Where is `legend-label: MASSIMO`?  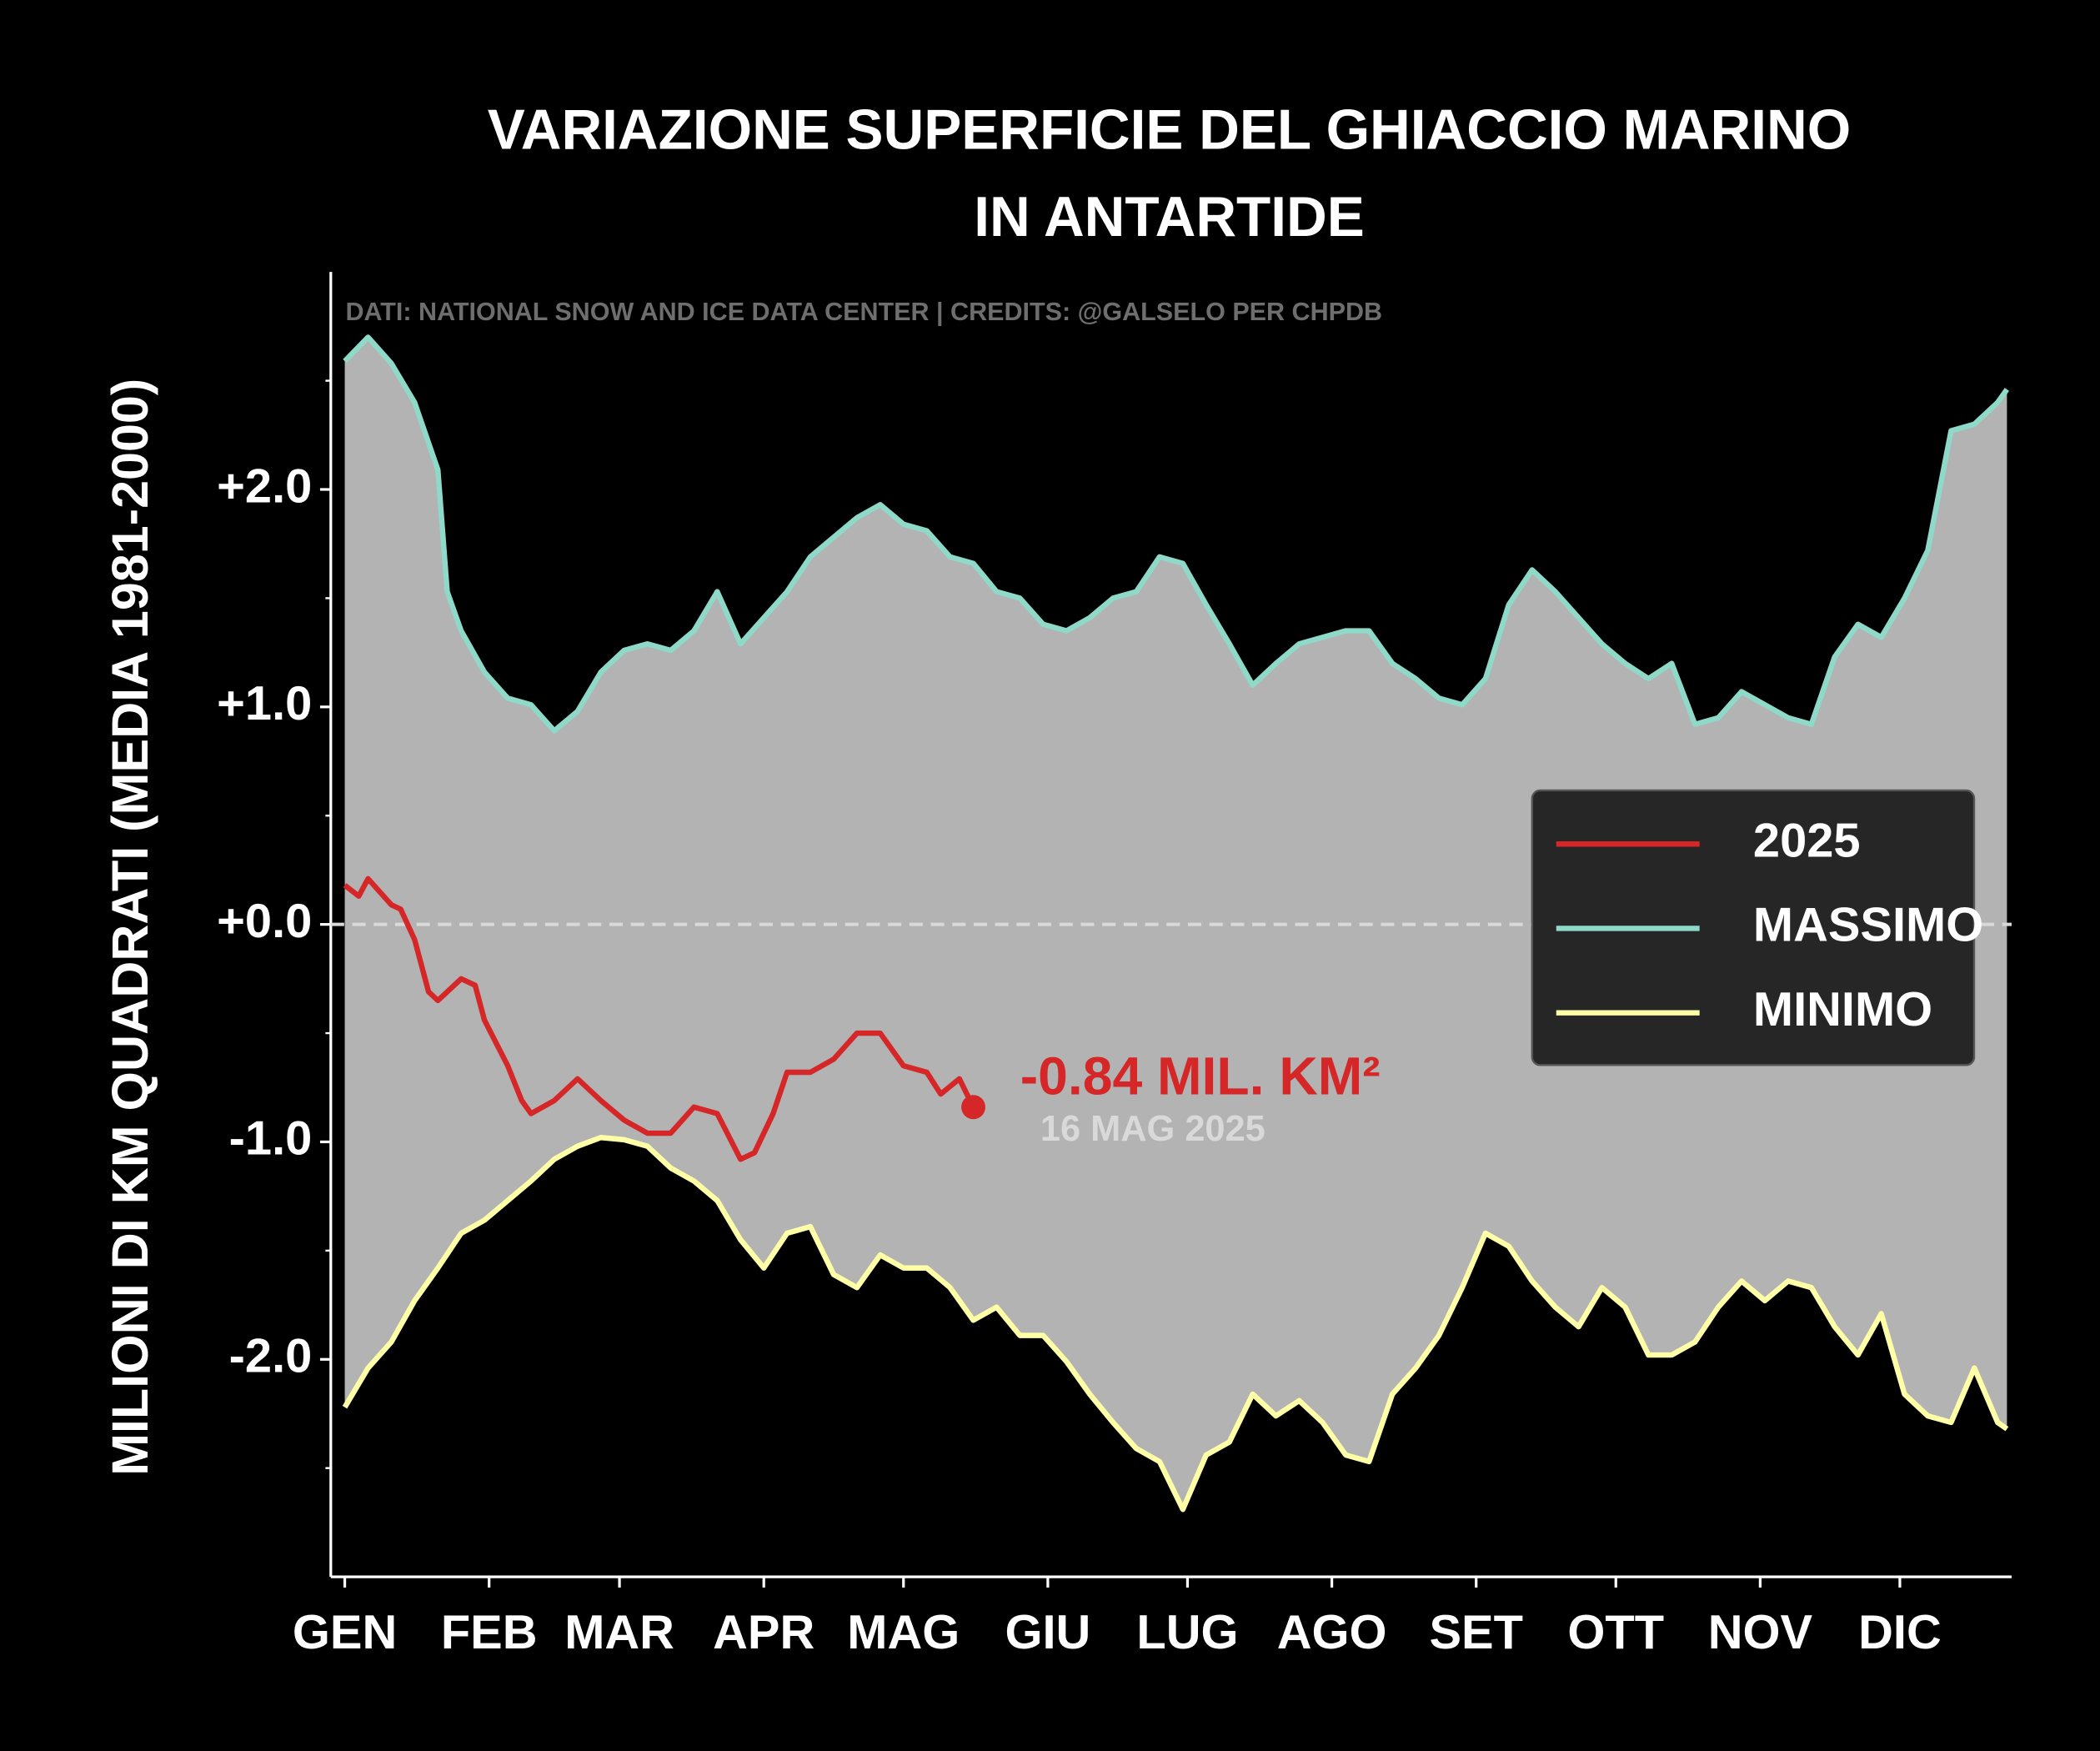
legend-label: MASSIMO is located at coordinates (1868, 925).